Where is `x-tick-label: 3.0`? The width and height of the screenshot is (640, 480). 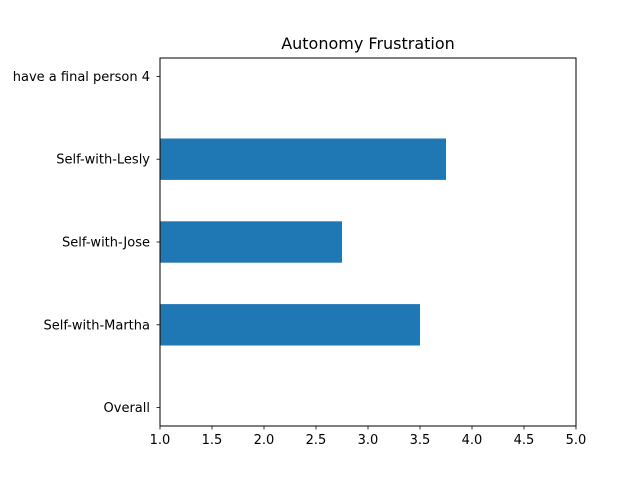 x-tick-label: 3.0 is located at coordinates (368, 440).